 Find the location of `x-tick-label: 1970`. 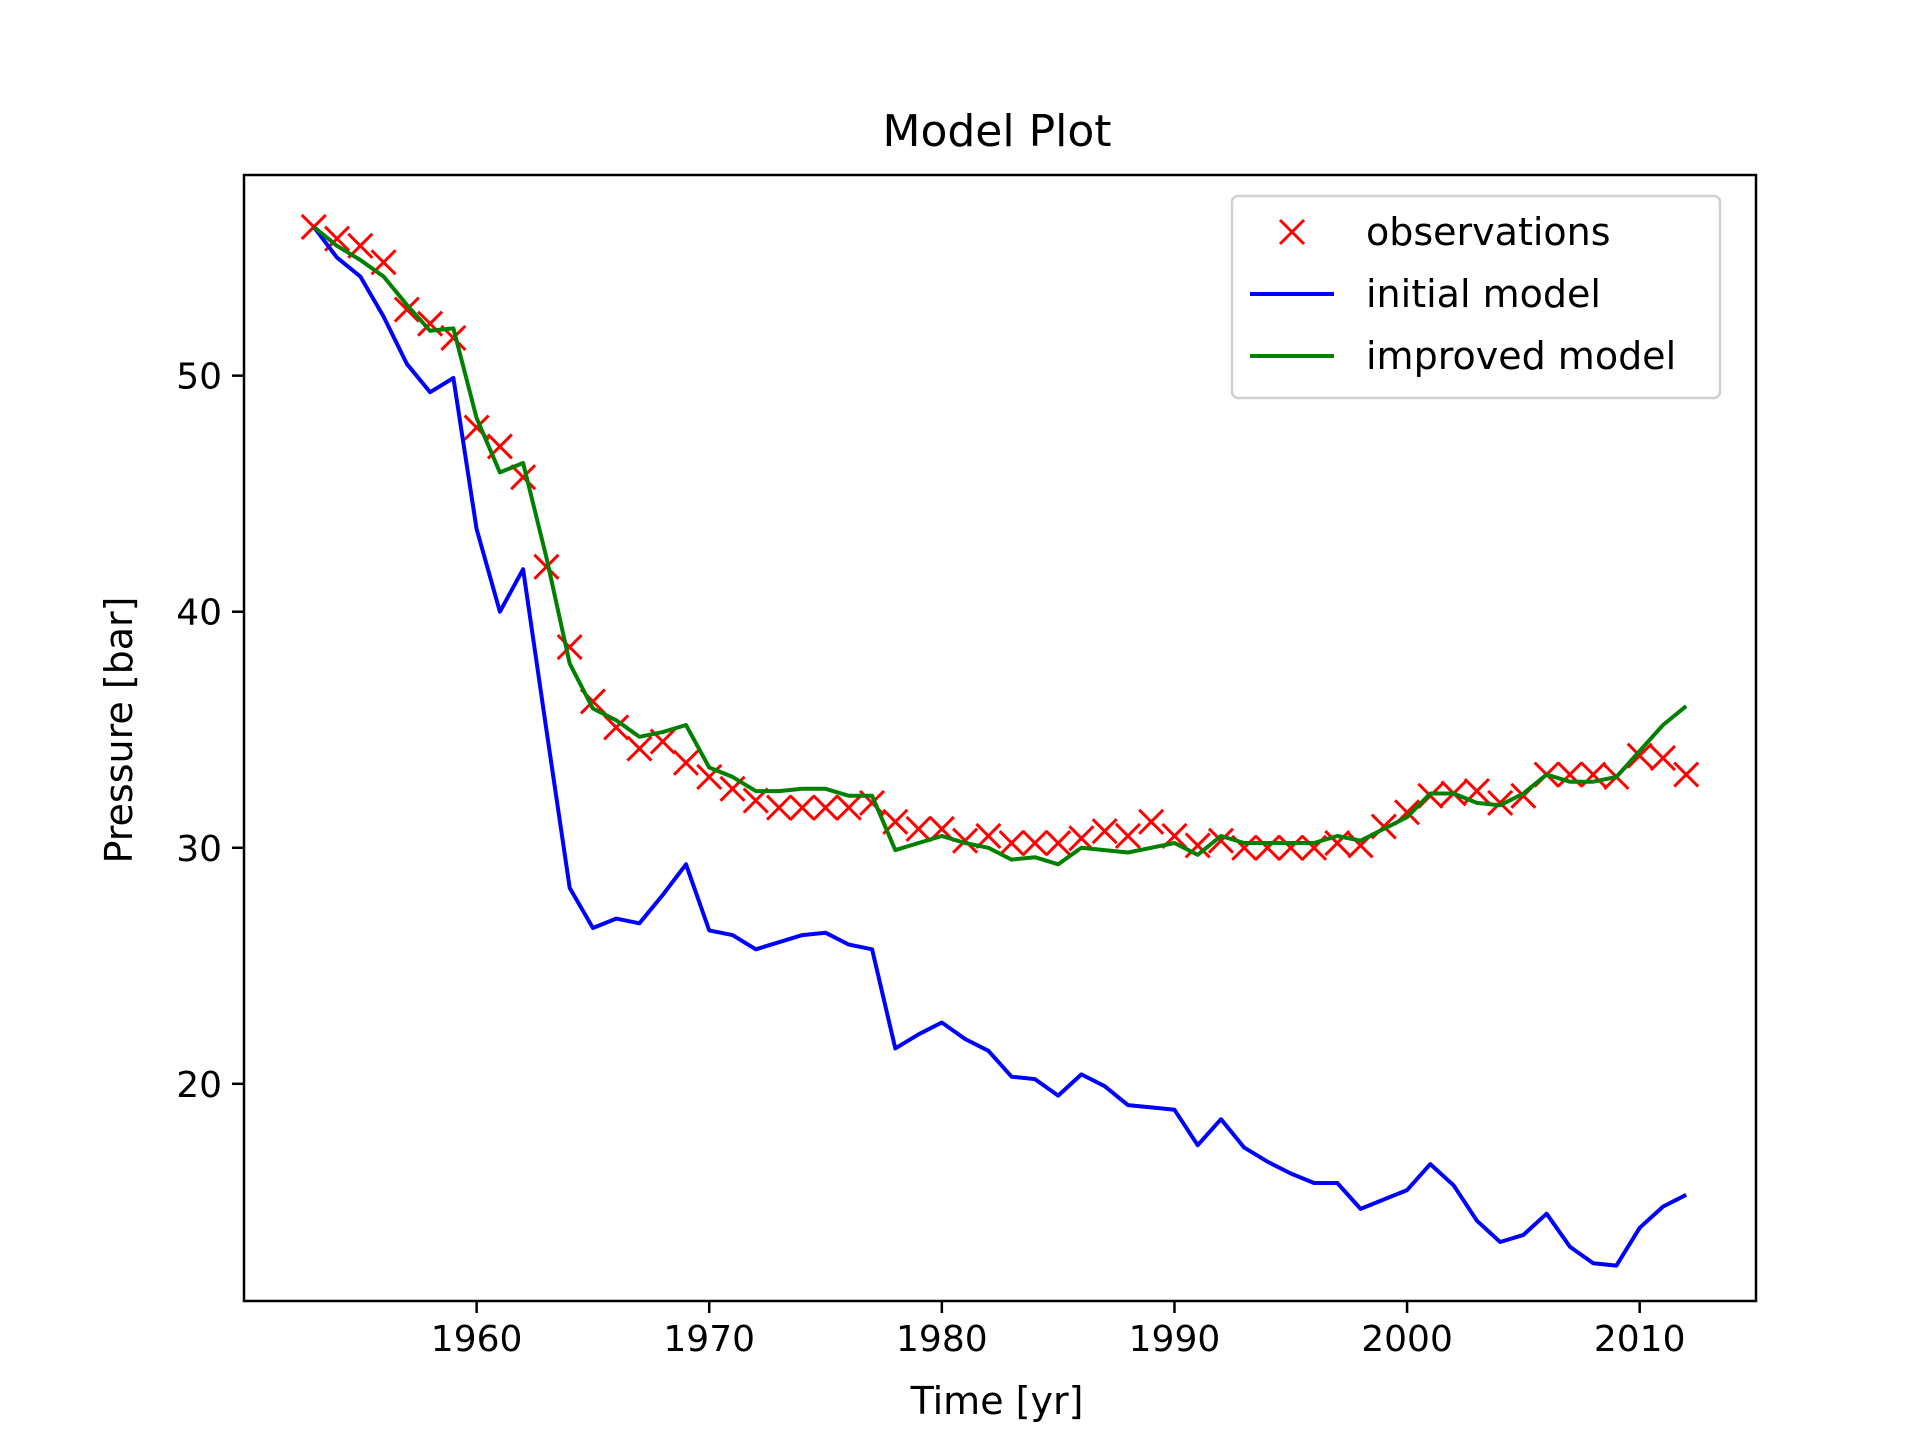

x-tick-label: 1970 is located at coordinates (709, 1339).